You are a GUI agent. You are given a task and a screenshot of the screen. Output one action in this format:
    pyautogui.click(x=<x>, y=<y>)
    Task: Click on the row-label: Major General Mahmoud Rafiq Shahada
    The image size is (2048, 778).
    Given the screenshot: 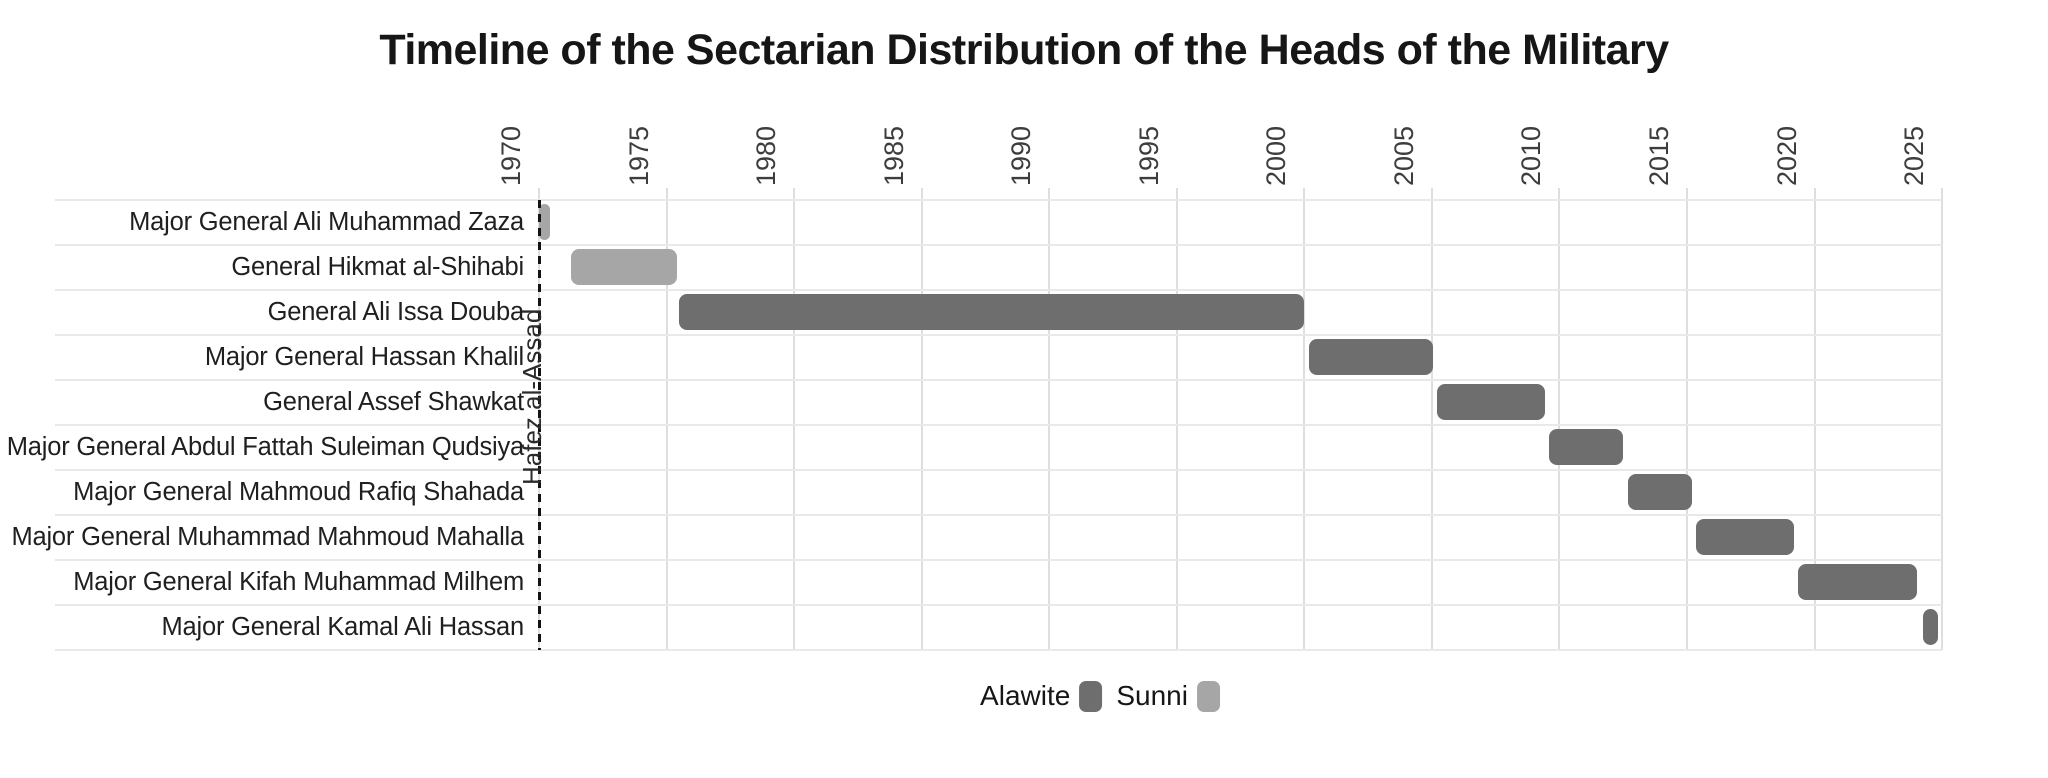 What is the action you would take?
    pyautogui.click(x=298, y=492)
    